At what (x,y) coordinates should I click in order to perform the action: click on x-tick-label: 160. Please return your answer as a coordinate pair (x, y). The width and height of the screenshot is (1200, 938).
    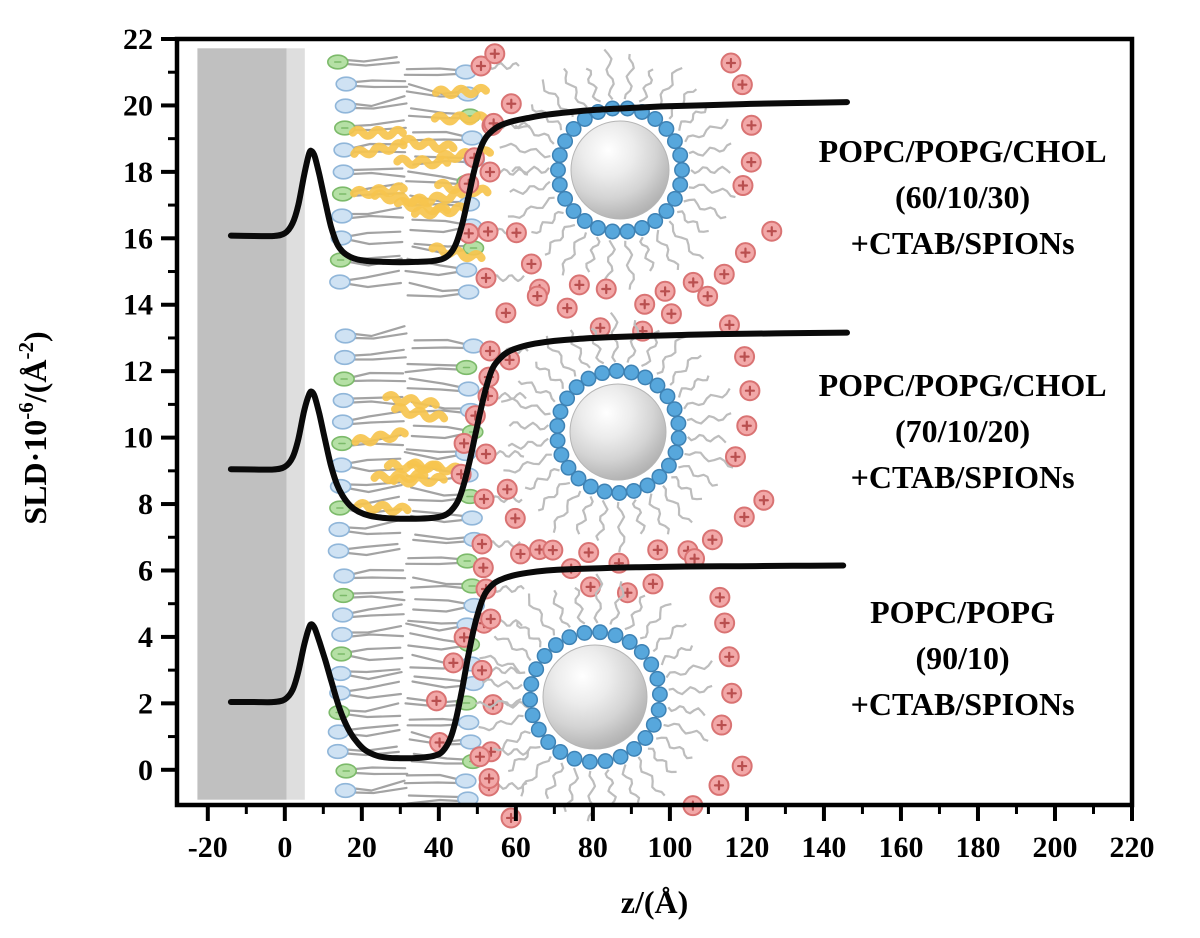
    Looking at the image, I should click on (900, 847).